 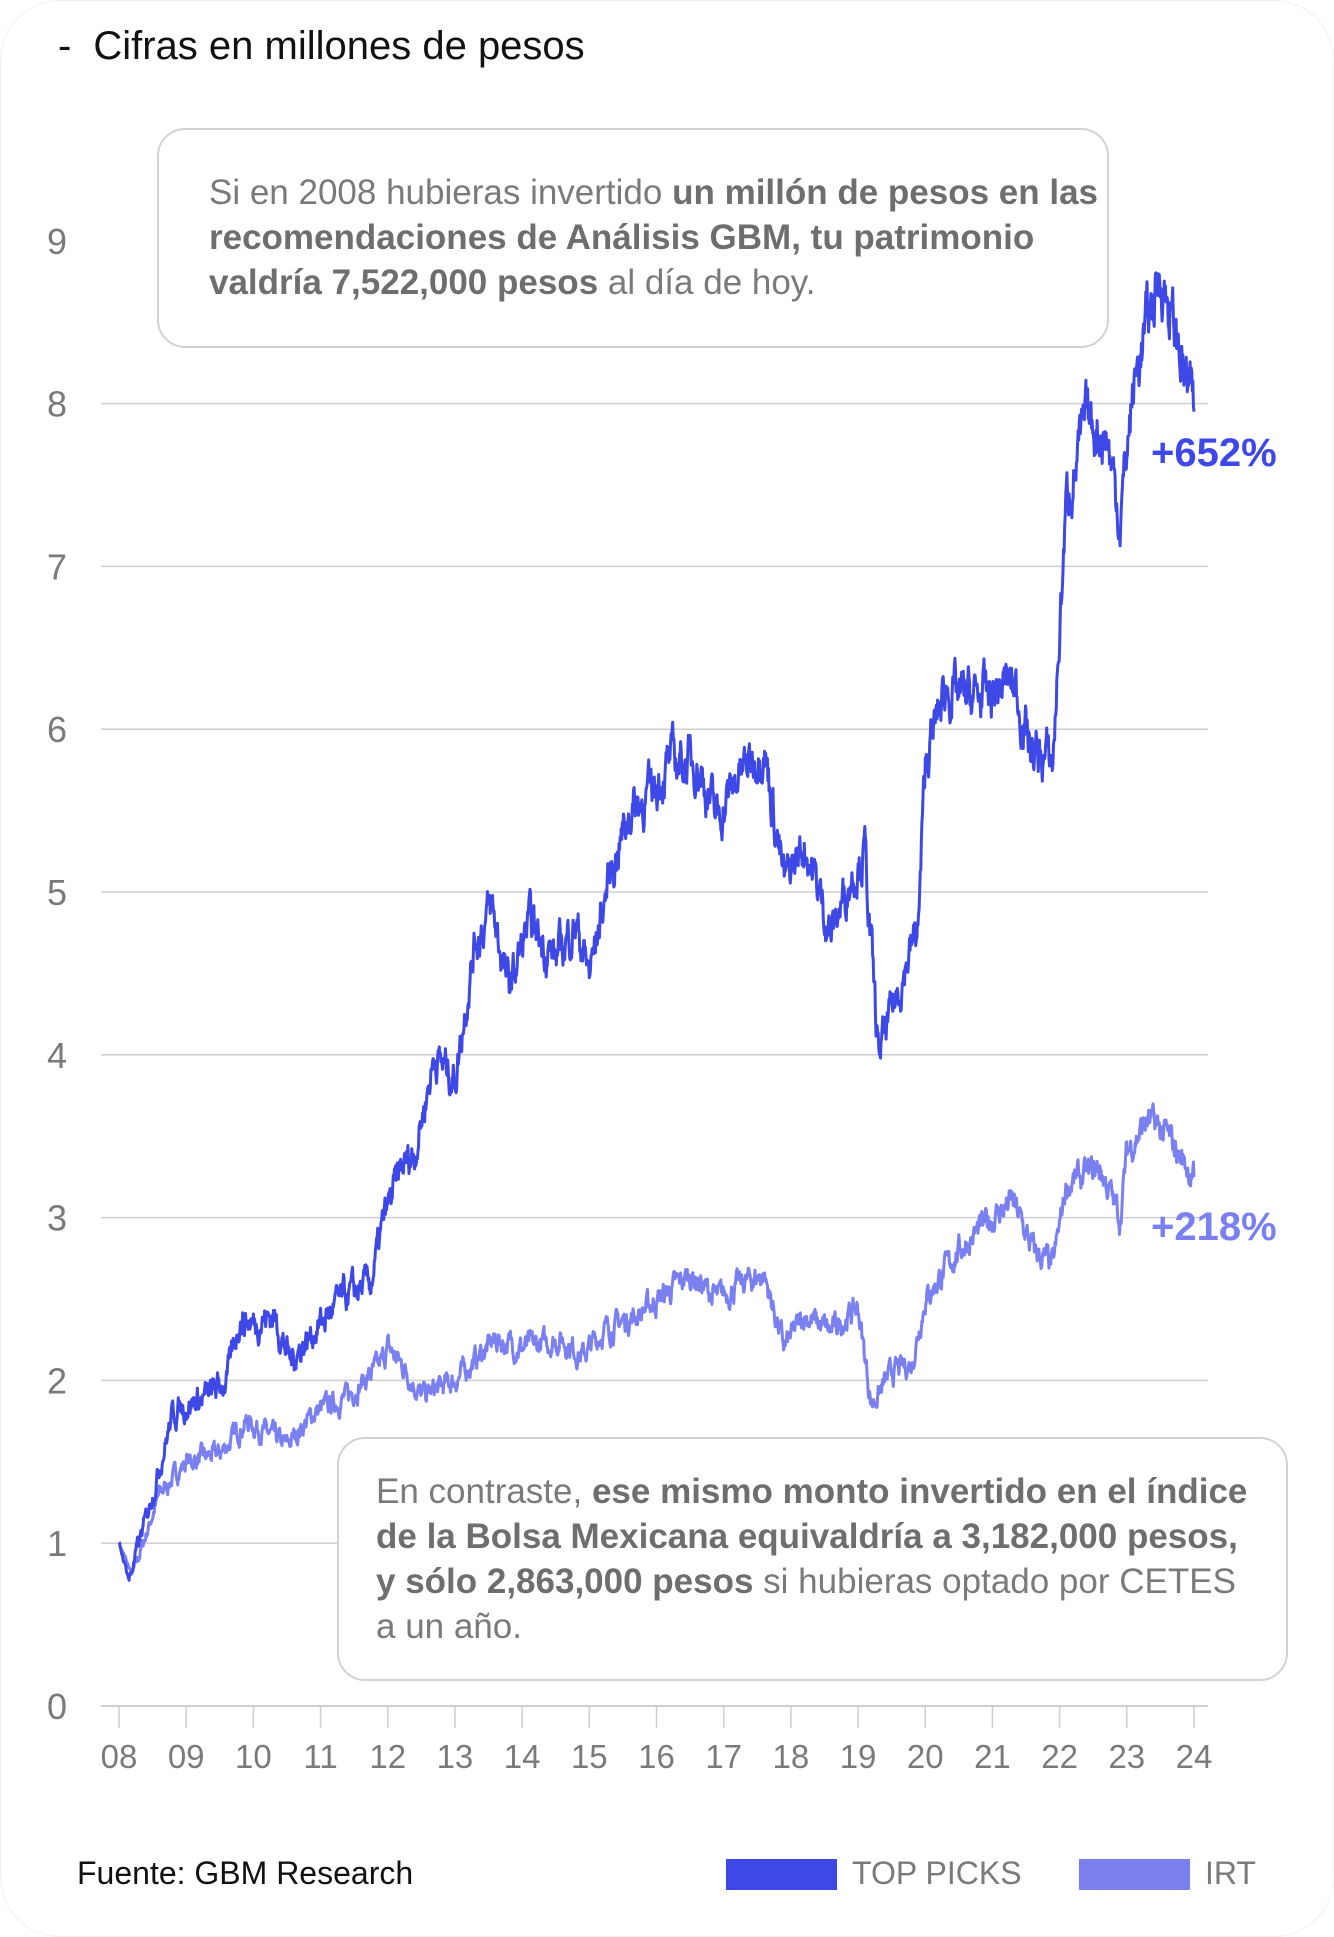 What do you see at coordinates (1214, 1227) in the screenshot?
I see `irt-return-label: +218%` at bounding box center [1214, 1227].